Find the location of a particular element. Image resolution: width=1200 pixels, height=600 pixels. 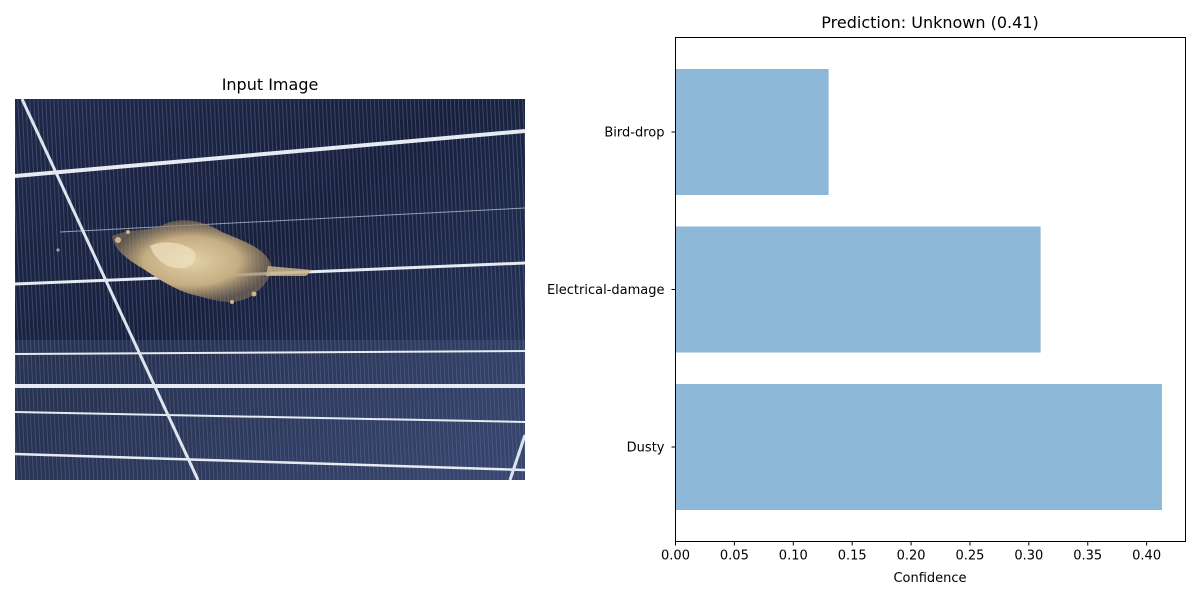

x-axis: 0.00 0.05 0.10 0.15 0.20 0.25 0.30 0.35 0.40 is located at coordinates (911, 552).